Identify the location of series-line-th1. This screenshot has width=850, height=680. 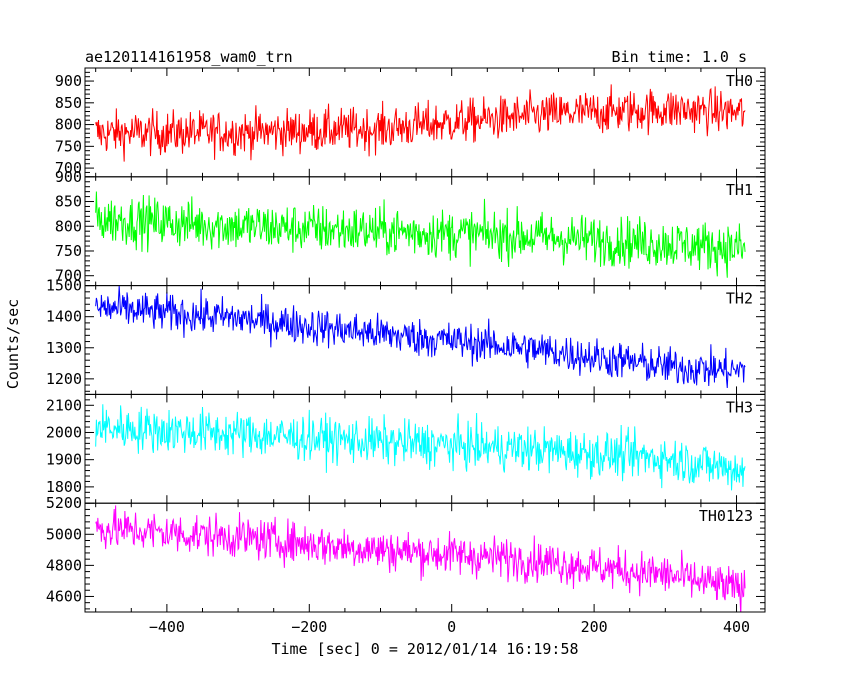
(420, 234).